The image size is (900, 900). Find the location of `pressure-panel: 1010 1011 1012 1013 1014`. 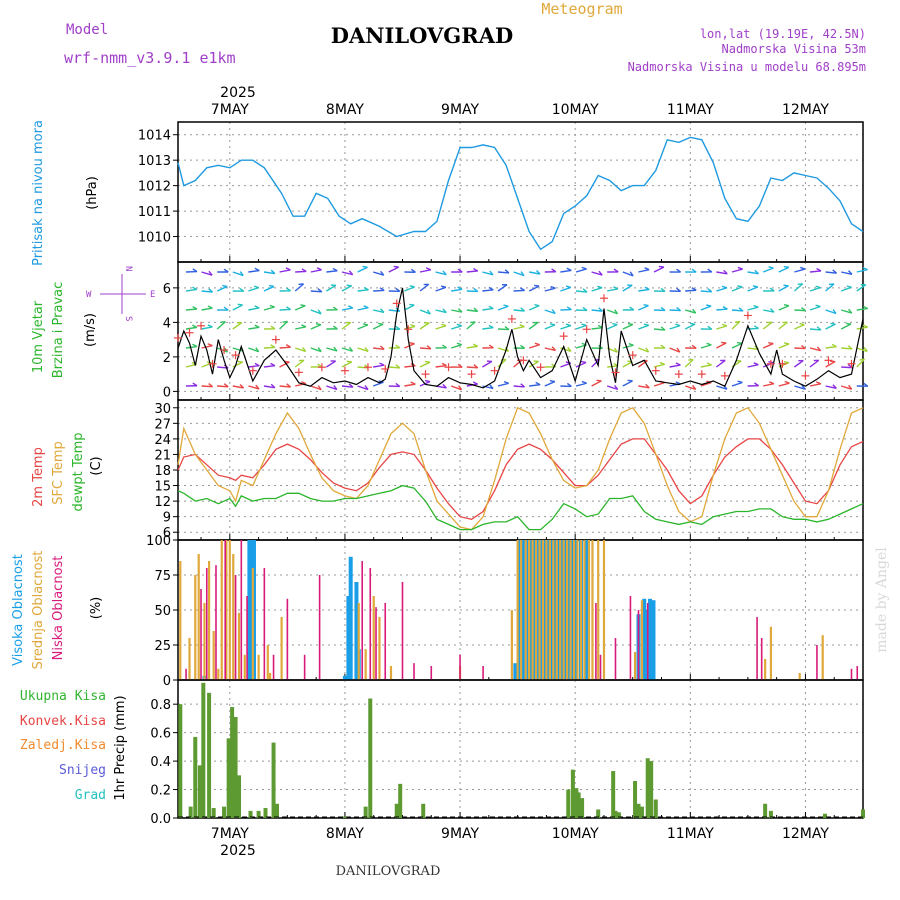

pressure-panel: 1010 1011 1012 1013 1014 is located at coordinates (501, 192).